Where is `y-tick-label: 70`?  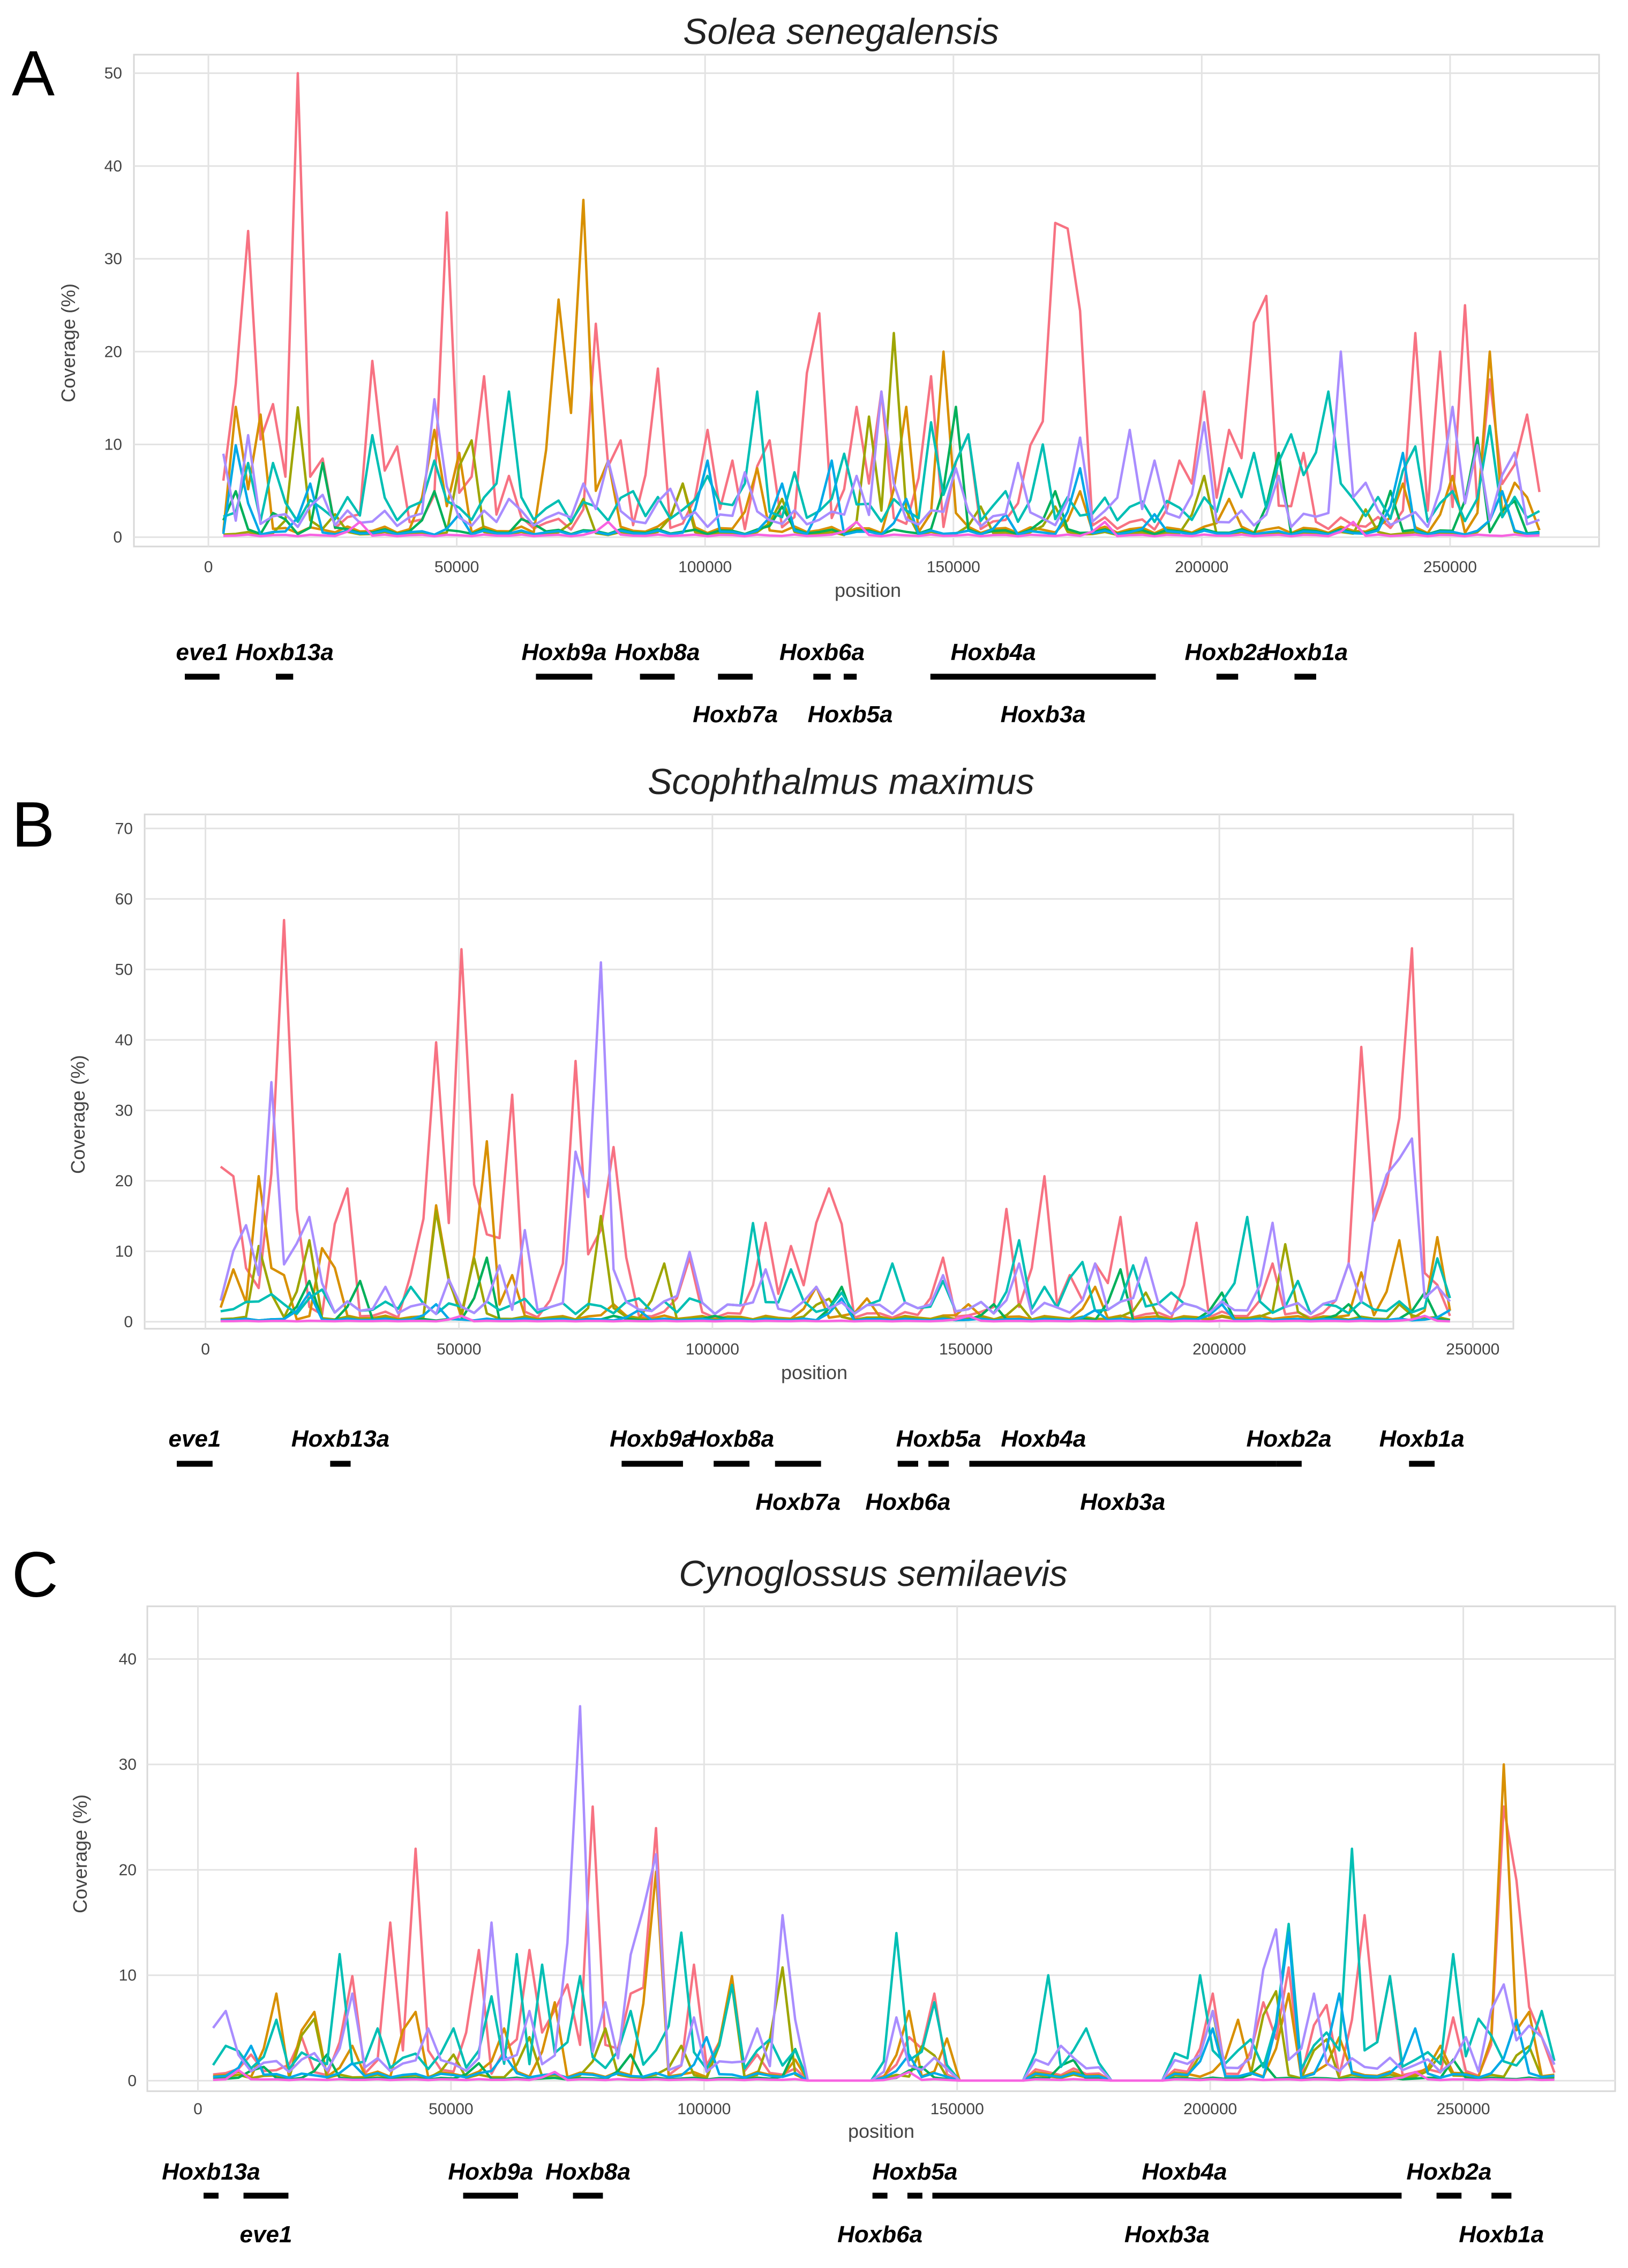 y-tick-label: 70 is located at coordinates (124, 828).